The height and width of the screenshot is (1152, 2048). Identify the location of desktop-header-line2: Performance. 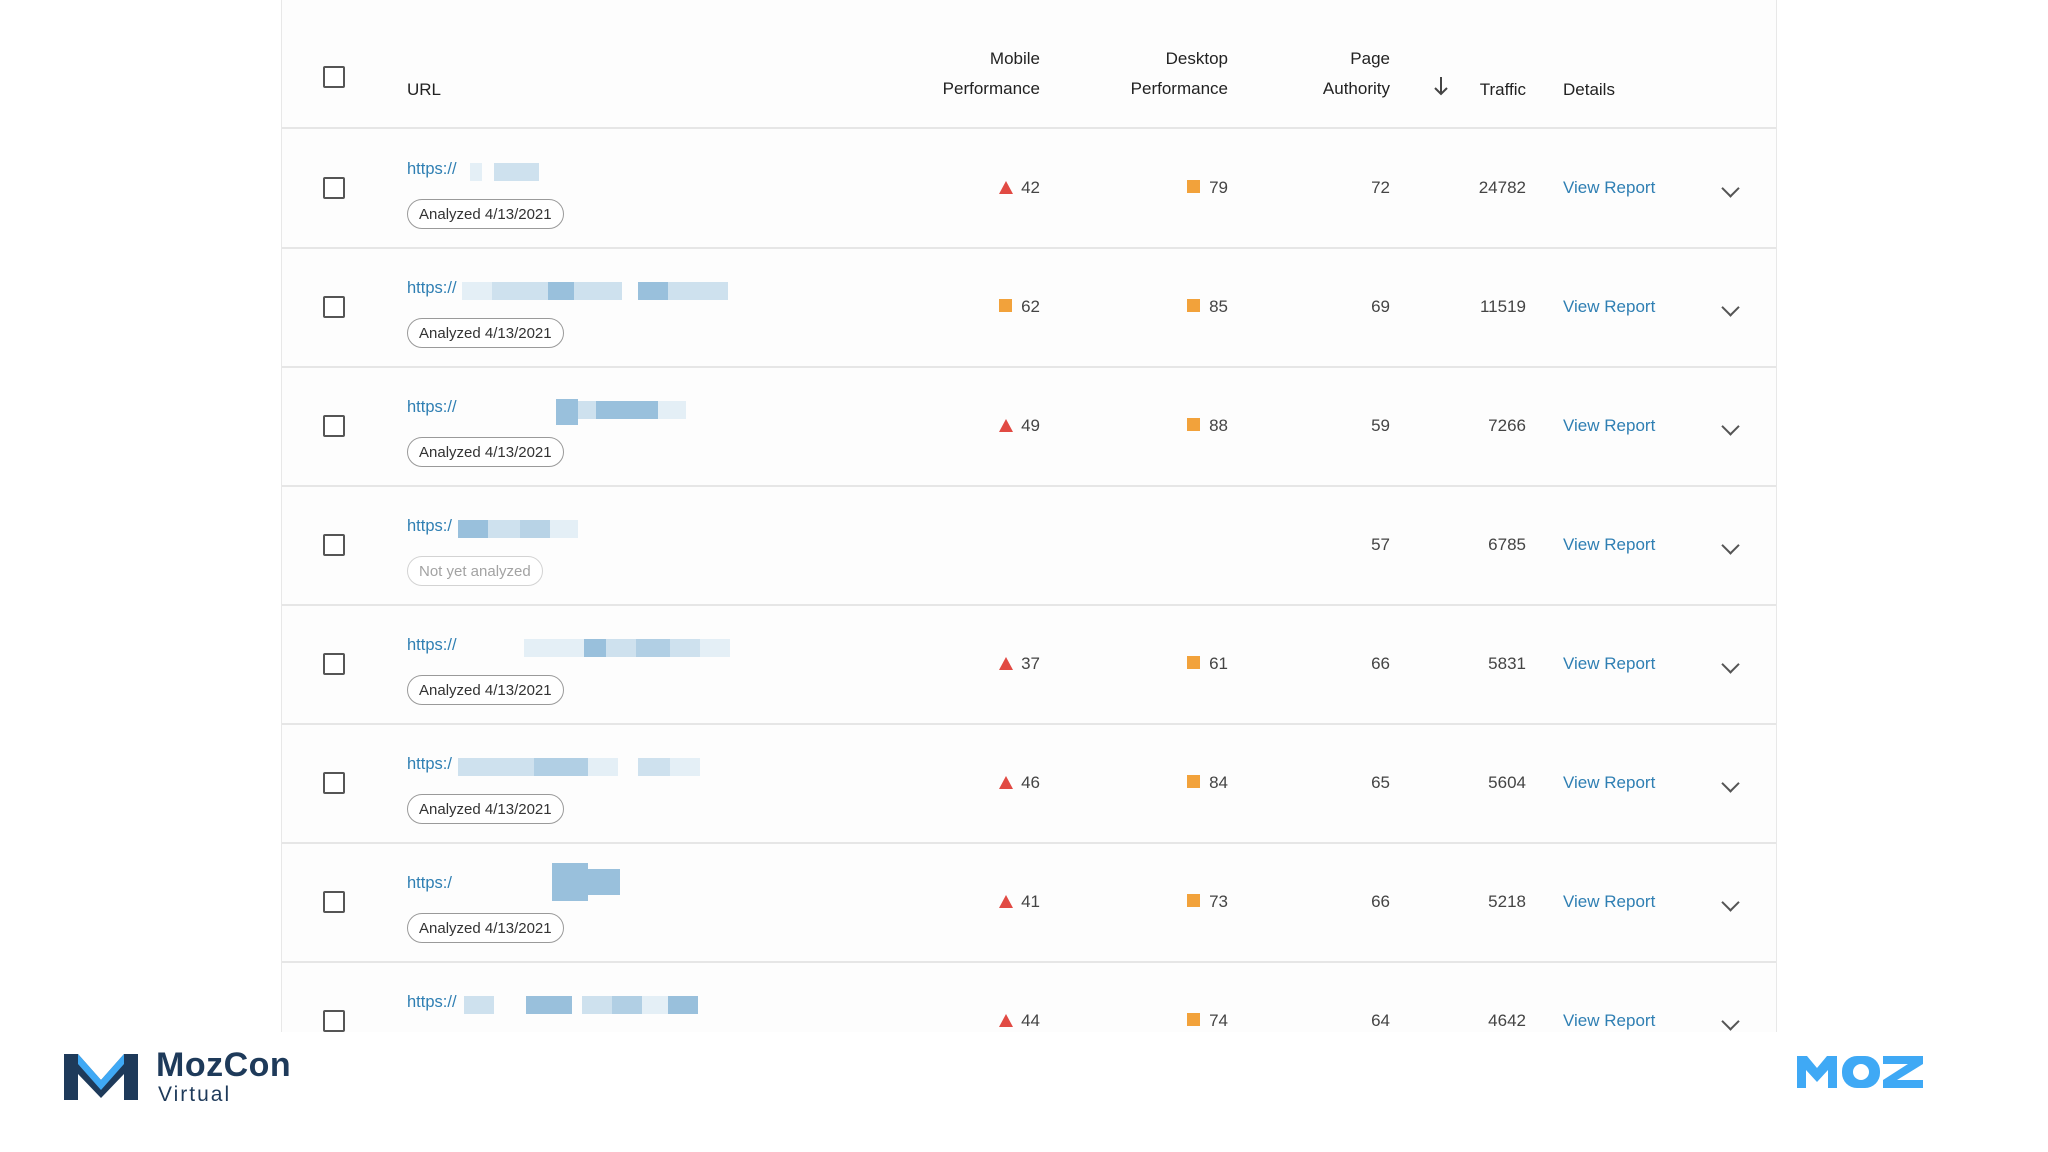
(1179, 88).